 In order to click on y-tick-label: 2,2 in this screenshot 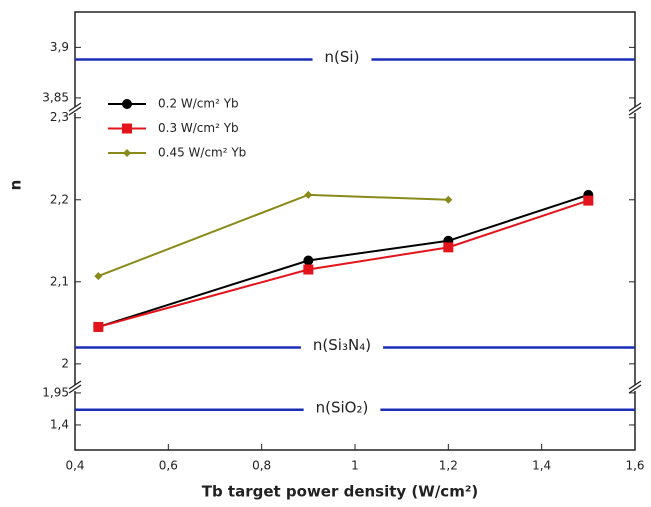, I will do `click(59, 199)`.